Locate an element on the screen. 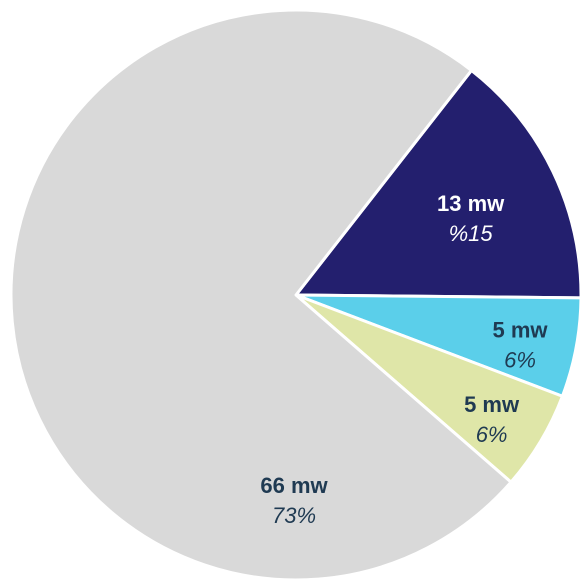  slice-value-label-1: 13 mw is located at coordinates (471, 203).